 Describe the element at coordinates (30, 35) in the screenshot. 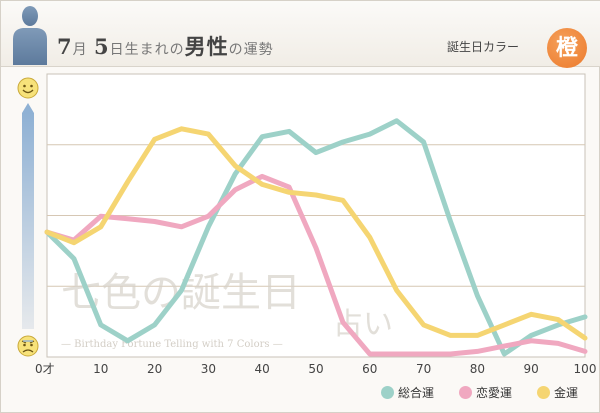

I see `male-silhouette-icon` at that location.